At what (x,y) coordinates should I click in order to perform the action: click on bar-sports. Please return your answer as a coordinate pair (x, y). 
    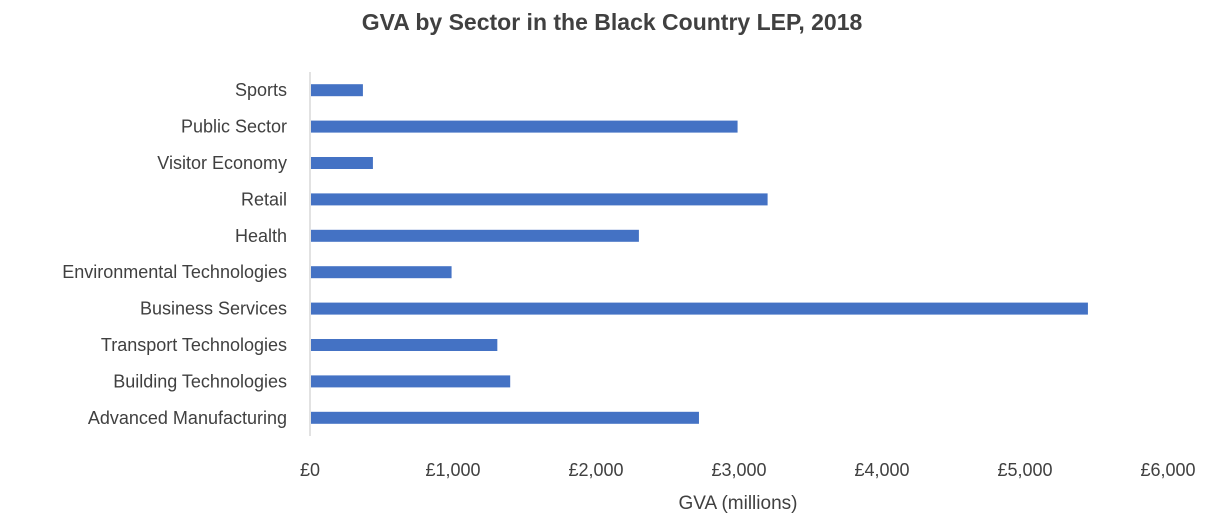
    Looking at the image, I should click on (337, 90).